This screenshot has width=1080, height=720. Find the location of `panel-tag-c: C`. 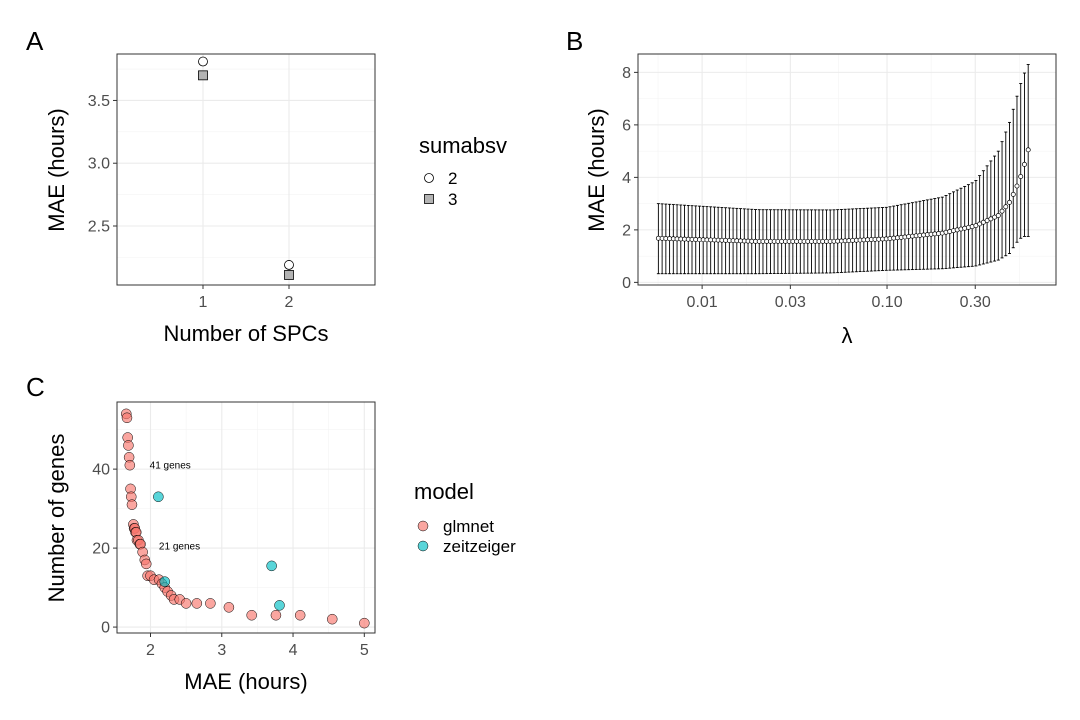

panel-tag-c: C is located at coordinates (35, 387).